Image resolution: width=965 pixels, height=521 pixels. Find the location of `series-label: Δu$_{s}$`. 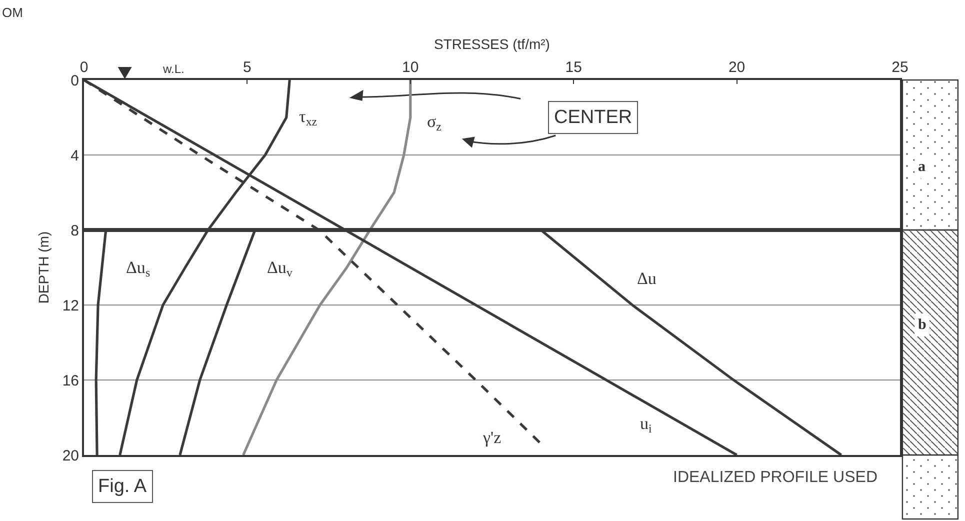

series-label: Δu$_{s}$ is located at coordinates (138, 269).